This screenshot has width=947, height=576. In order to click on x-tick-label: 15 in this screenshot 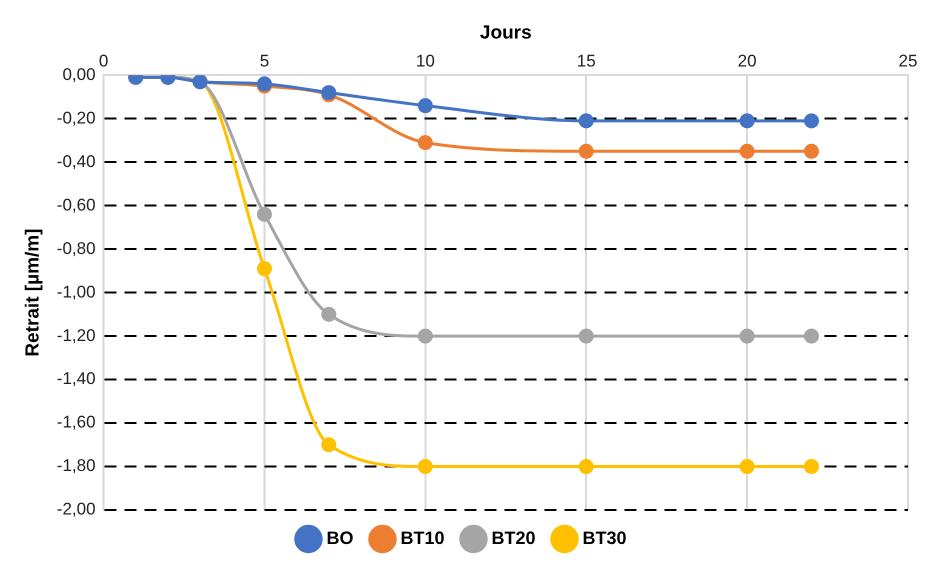, I will do `click(586, 61)`.